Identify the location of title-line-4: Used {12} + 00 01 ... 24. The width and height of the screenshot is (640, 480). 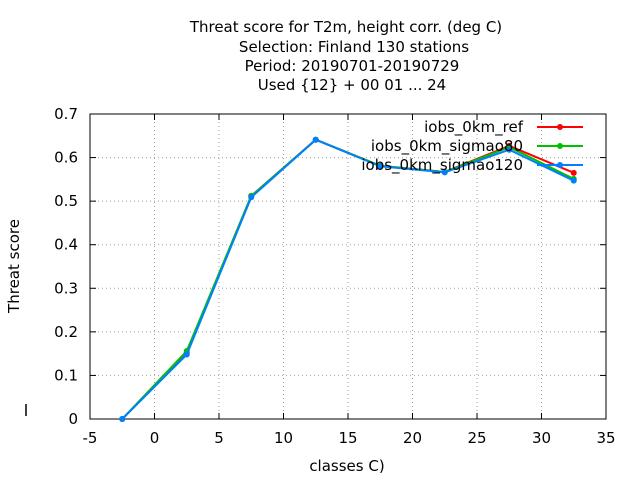
(352, 85).